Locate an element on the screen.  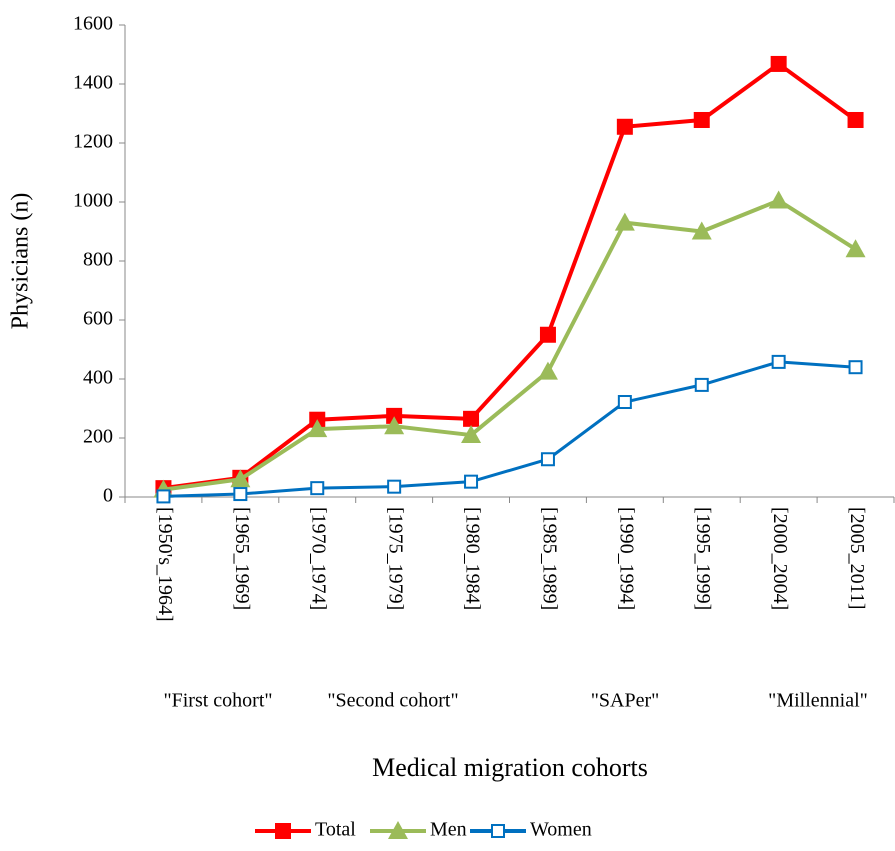
x-tick-label: [1990_1994] is located at coordinates (626, 558).